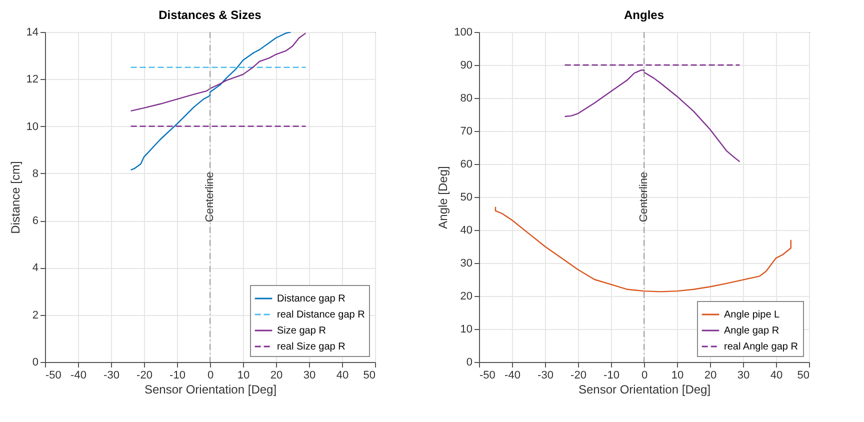  Describe the element at coordinates (466, 264) in the screenshot. I see `y-tick-label: 30` at that location.